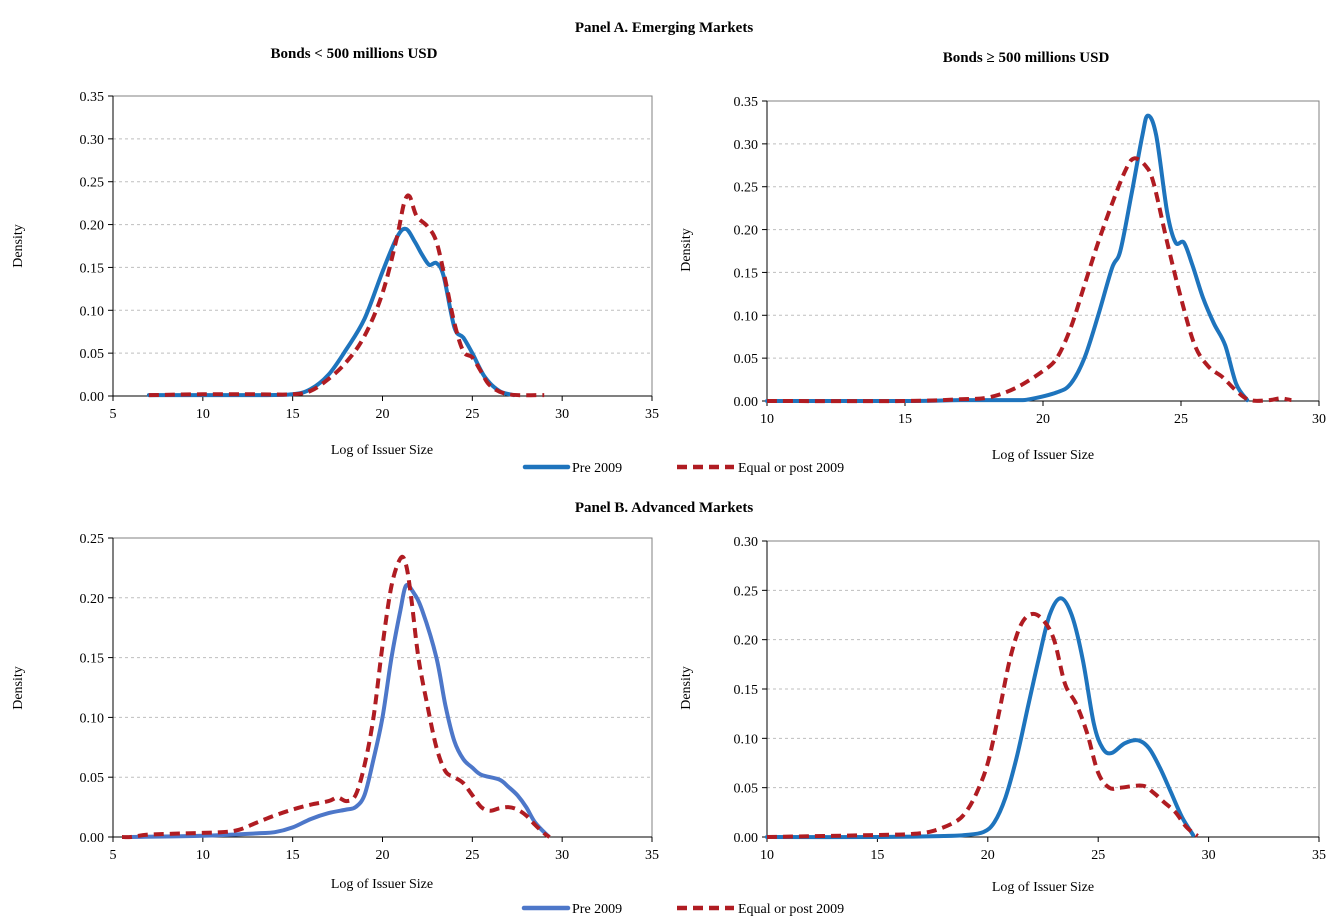  What do you see at coordinates (683, 468) in the screenshot?
I see `legend-a: Pre 2009 Equal or post 2009` at bounding box center [683, 468].